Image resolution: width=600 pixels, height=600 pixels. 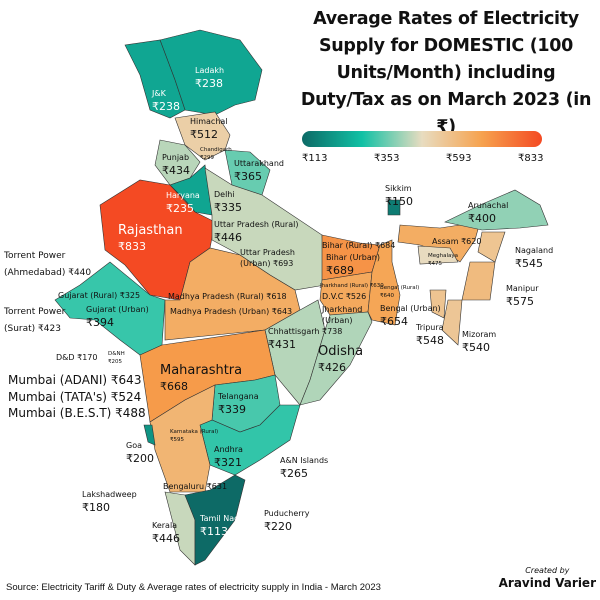 I want to click on region-value: ₹170, so click(x=87, y=357).